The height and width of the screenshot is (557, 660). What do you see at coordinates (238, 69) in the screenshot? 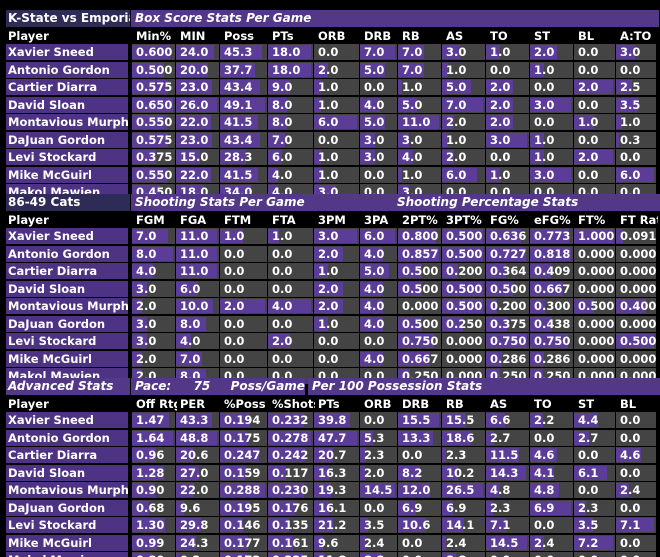
I see `stat-value: 37.7` at bounding box center [238, 69].